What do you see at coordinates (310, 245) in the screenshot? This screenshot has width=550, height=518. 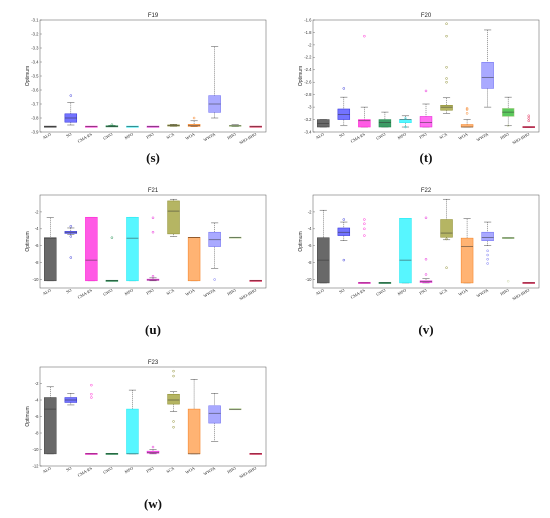 I see `y-tick-label: -6` at bounding box center [310, 245].